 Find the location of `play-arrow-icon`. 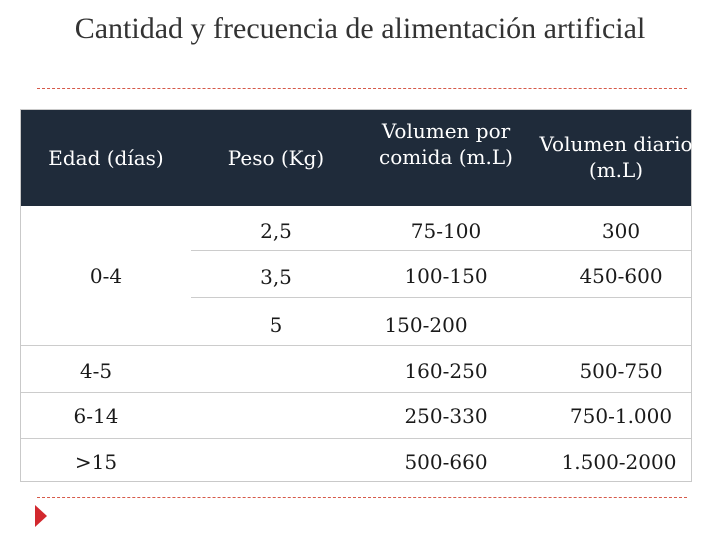

play-arrow-icon is located at coordinates (41, 516).